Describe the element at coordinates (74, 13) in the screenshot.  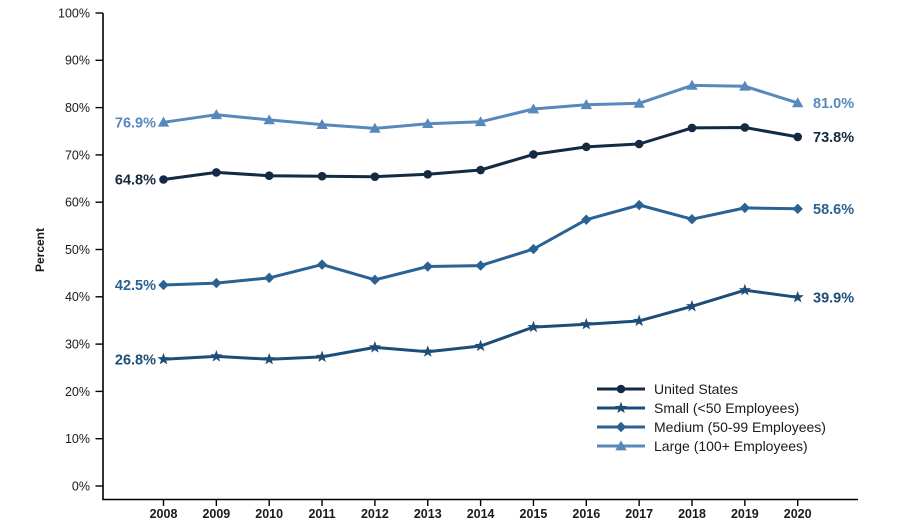
I see `y-tick-label: 100%` at that location.